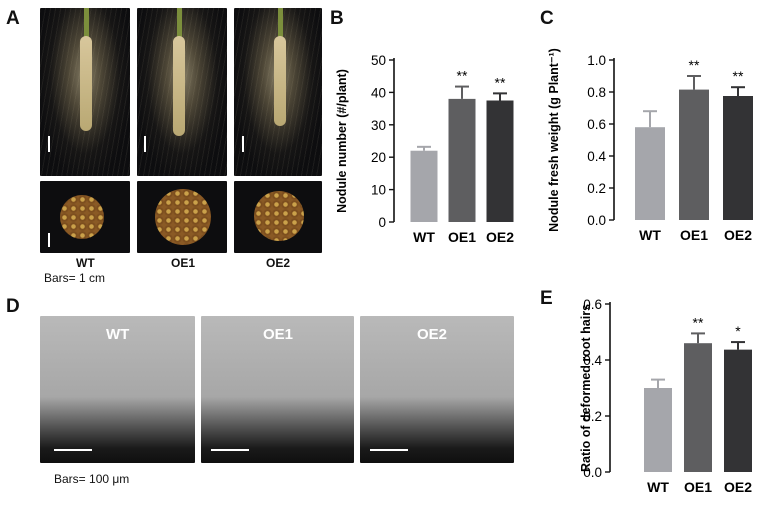 This screenshot has height=505, width=772. Describe the element at coordinates (183, 263) in the screenshot. I see `photo-label-oe1: OE1` at that location.